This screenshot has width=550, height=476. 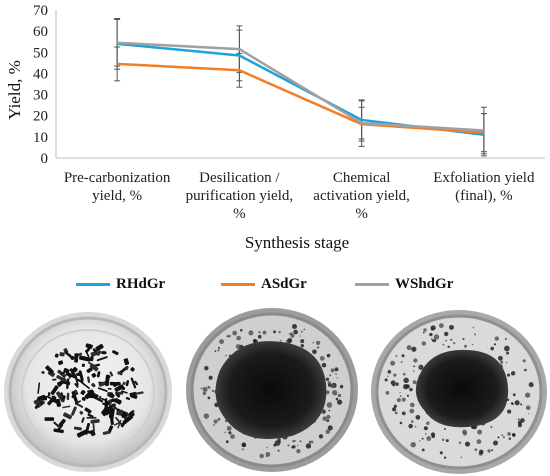 I want to click on x-category-label: Pre-carbonization yield, %, so click(x=117, y=187).